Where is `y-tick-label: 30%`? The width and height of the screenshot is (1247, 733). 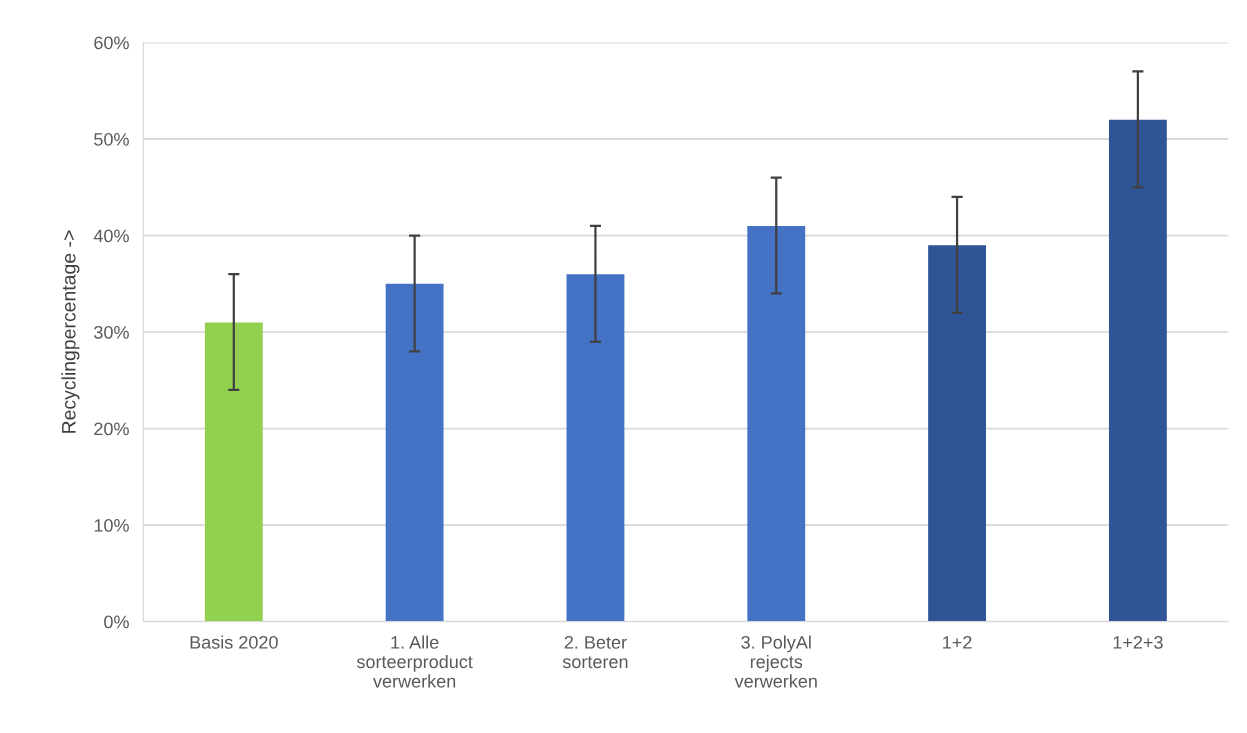 y-tick-label: 30% is located at coordinates (111, 332).